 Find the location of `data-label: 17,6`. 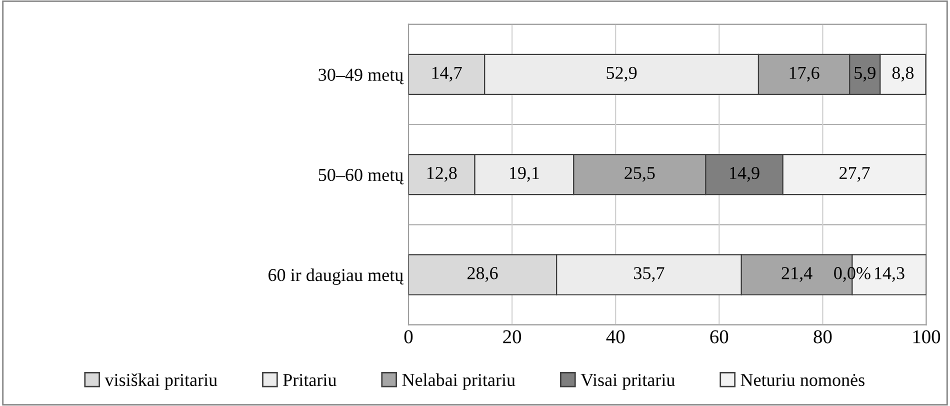

data-label: 17,6 is located at coordinates (805, 74).